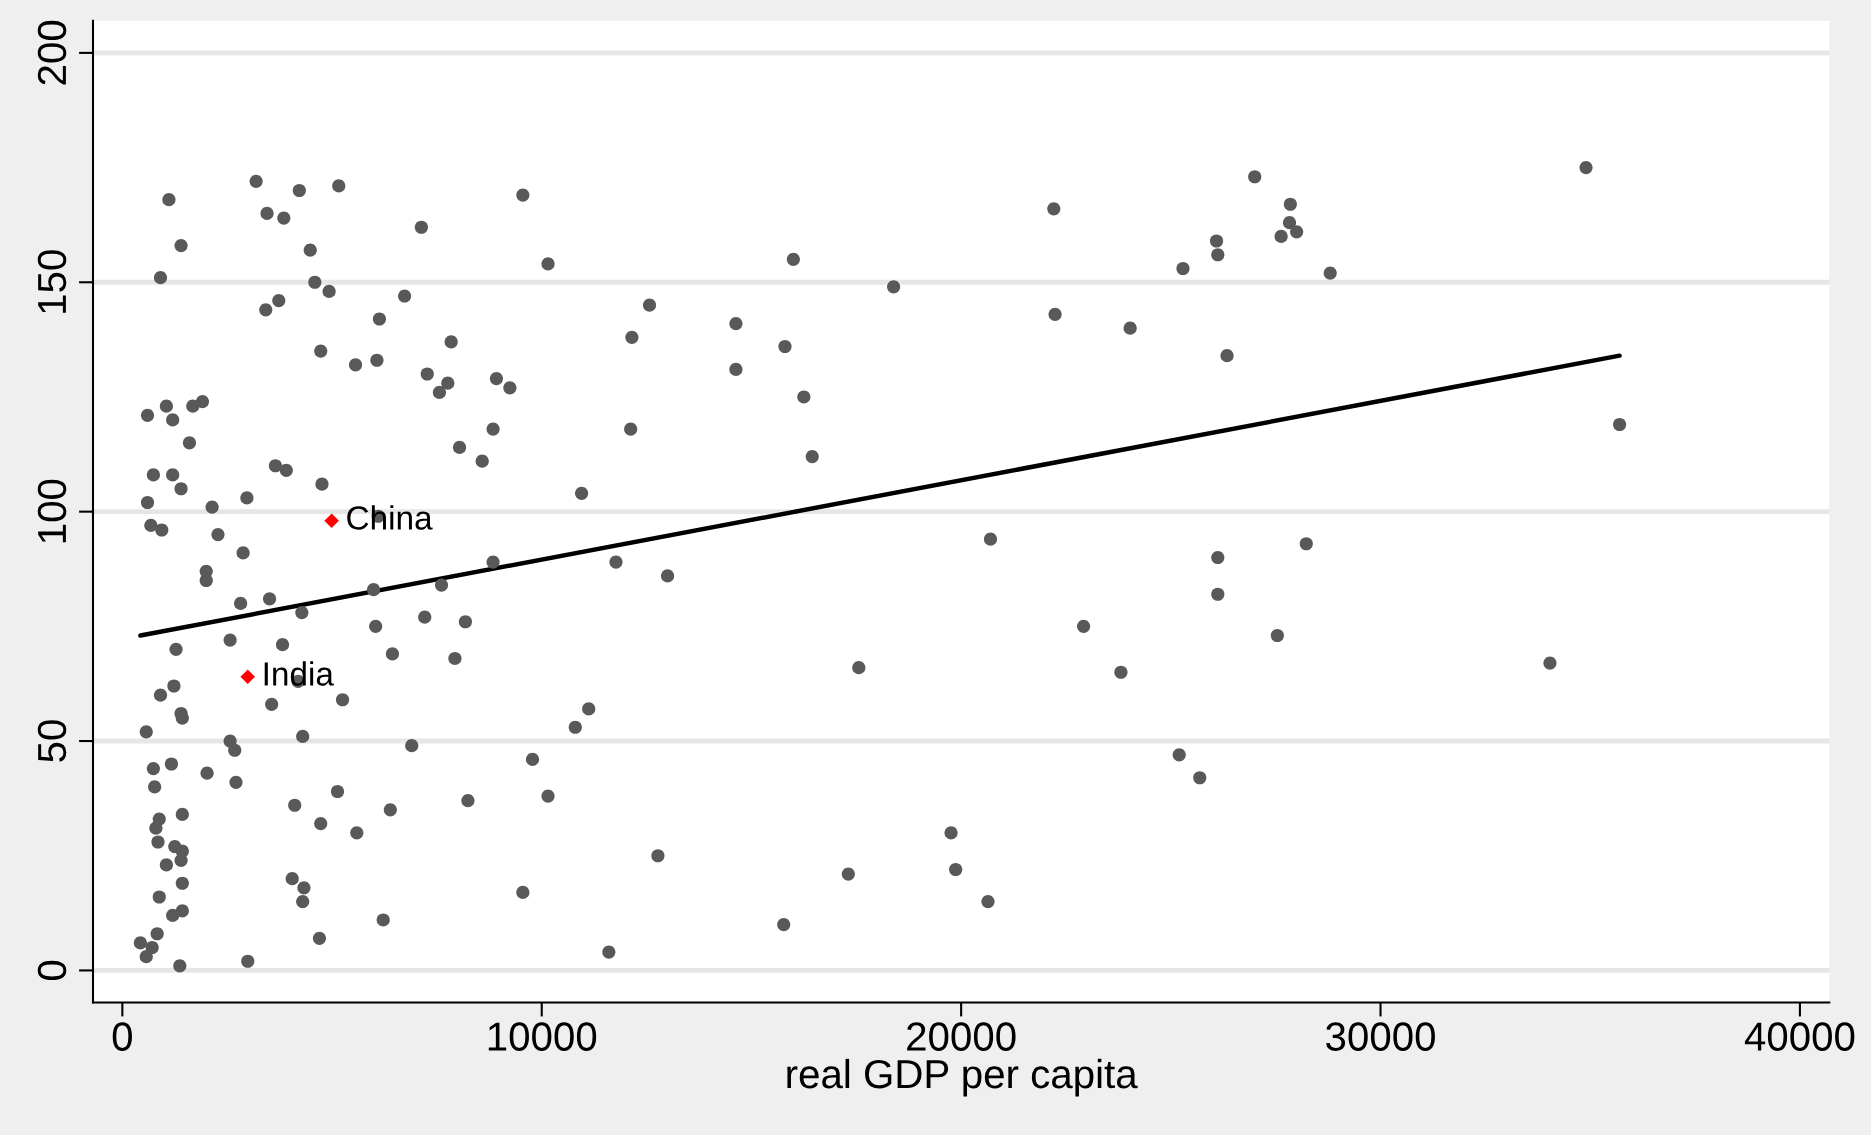 This screenshot has height=1135, width=1871. What do you see at coordinates (52, 511) in the screenshot?
I see `y-tick-label: 100` at bounding box center [52, 511].